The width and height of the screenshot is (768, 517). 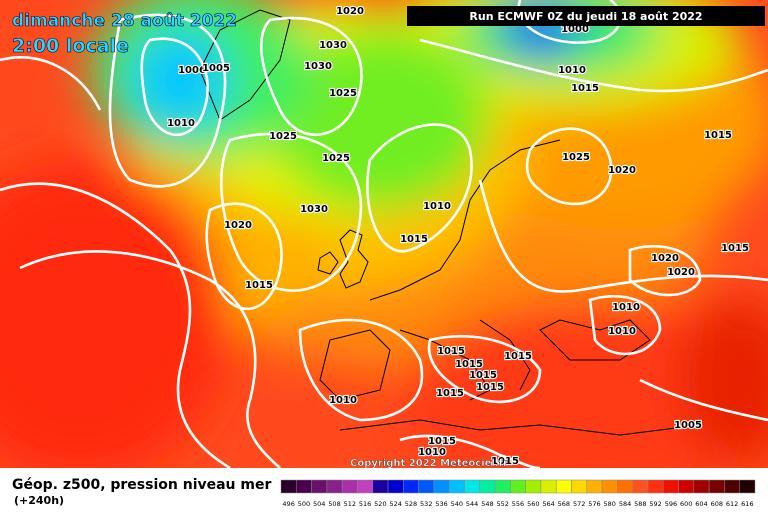 I want to click on scale-label: 516, so click(x=365, y=504).